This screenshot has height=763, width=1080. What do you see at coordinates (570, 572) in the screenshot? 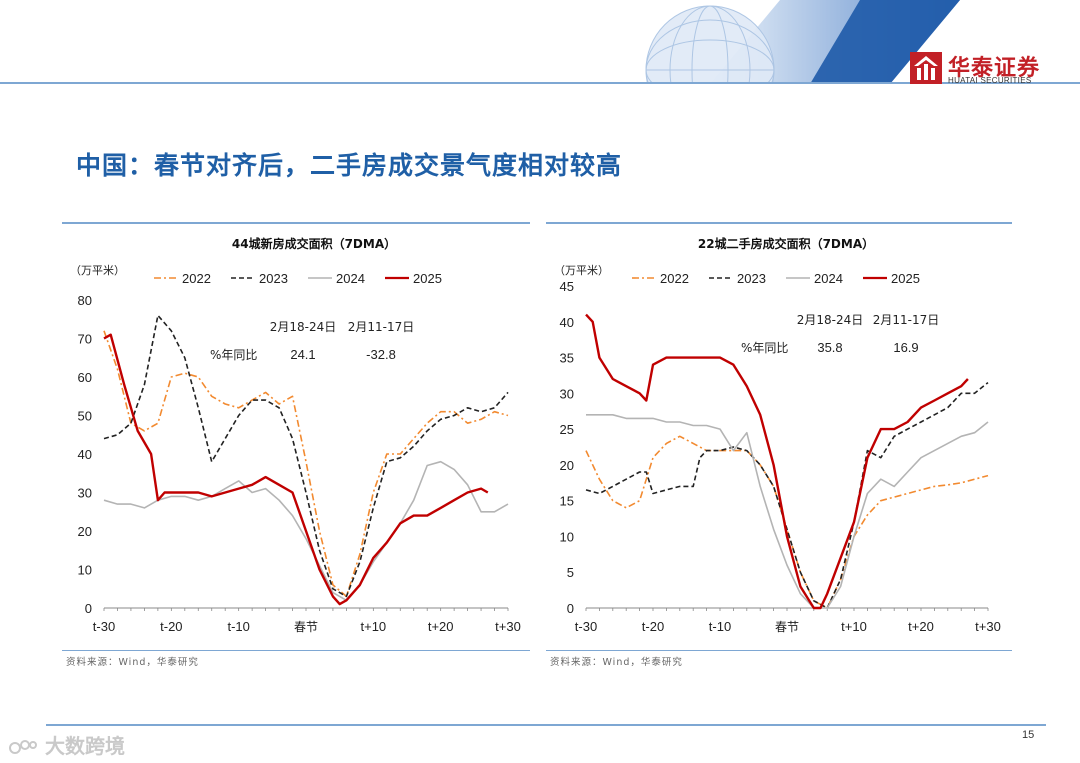
I see `y-tick-label: 5` at bounding box center [570, 572].